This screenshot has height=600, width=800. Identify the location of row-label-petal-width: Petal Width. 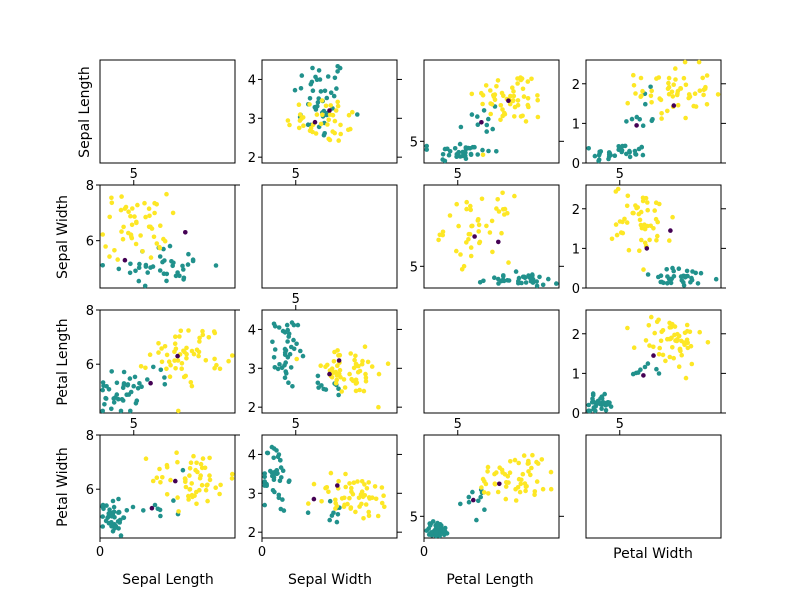
(63, 487).